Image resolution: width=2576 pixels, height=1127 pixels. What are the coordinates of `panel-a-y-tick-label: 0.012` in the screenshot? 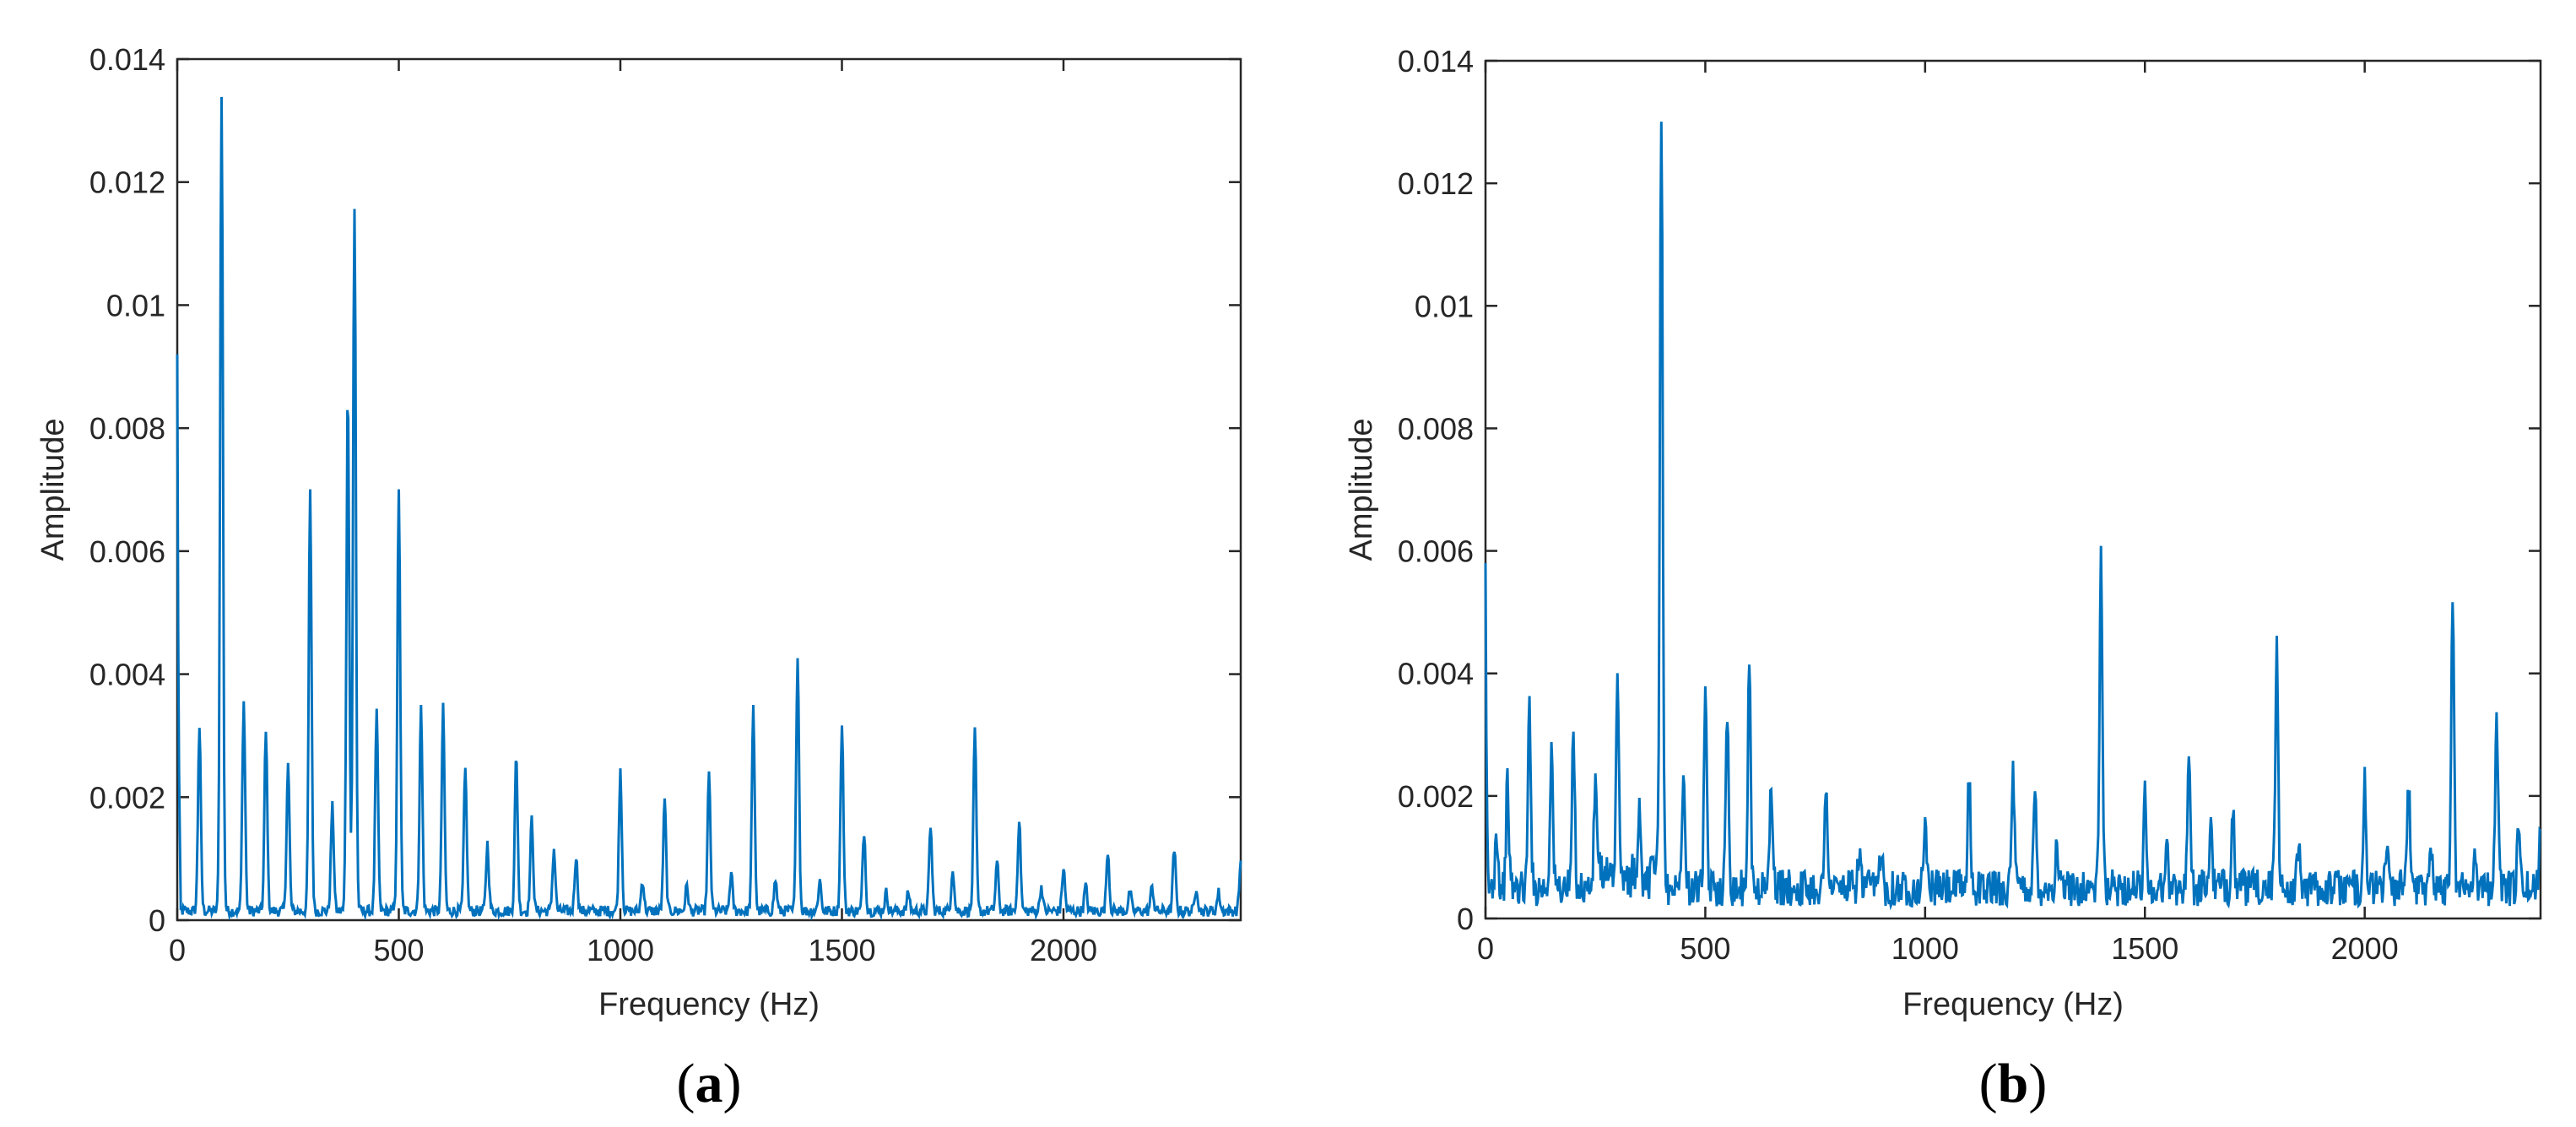 It's located at (127, 182).